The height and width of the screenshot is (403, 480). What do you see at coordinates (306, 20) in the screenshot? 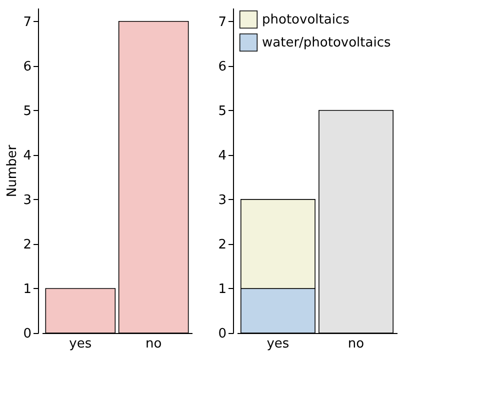
I see `legend-label: photovoltaics` at bounding box center [306, 20].